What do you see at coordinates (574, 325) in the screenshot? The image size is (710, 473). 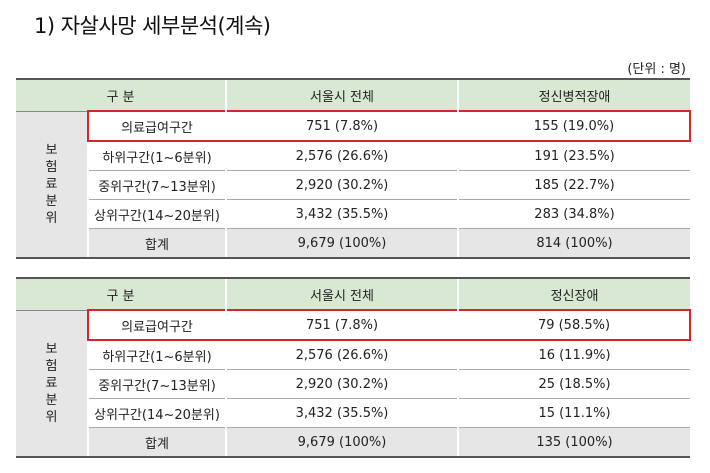 I see `row-group-value: 79 (58.5%)` at bounding box center [574, 325].